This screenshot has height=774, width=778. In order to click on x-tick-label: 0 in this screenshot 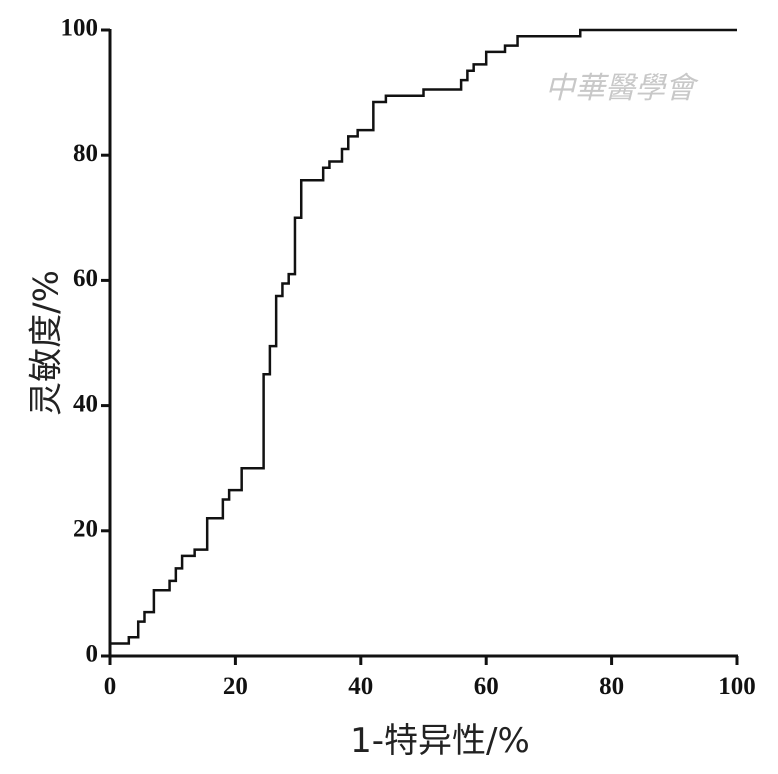, I will do `click(110, 686)`.